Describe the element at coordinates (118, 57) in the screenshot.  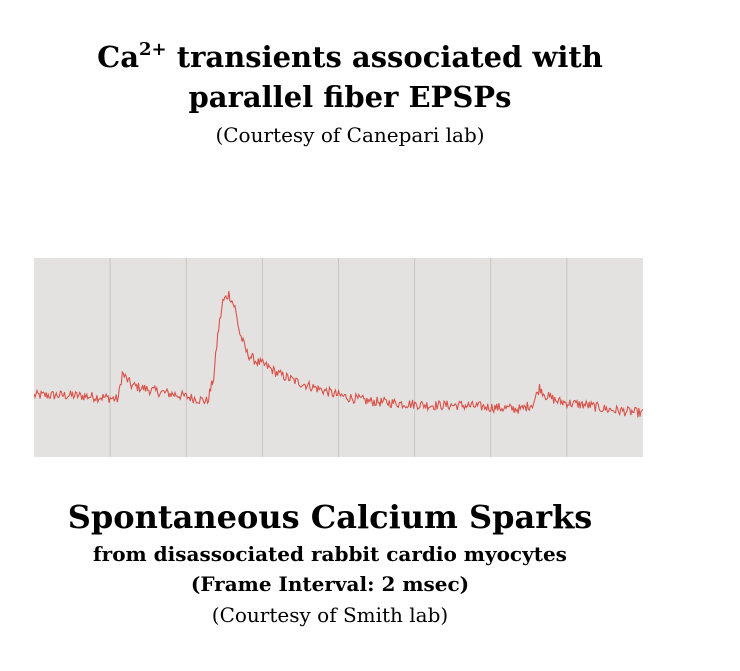
I see `top-title-ca: Ca` at that location.